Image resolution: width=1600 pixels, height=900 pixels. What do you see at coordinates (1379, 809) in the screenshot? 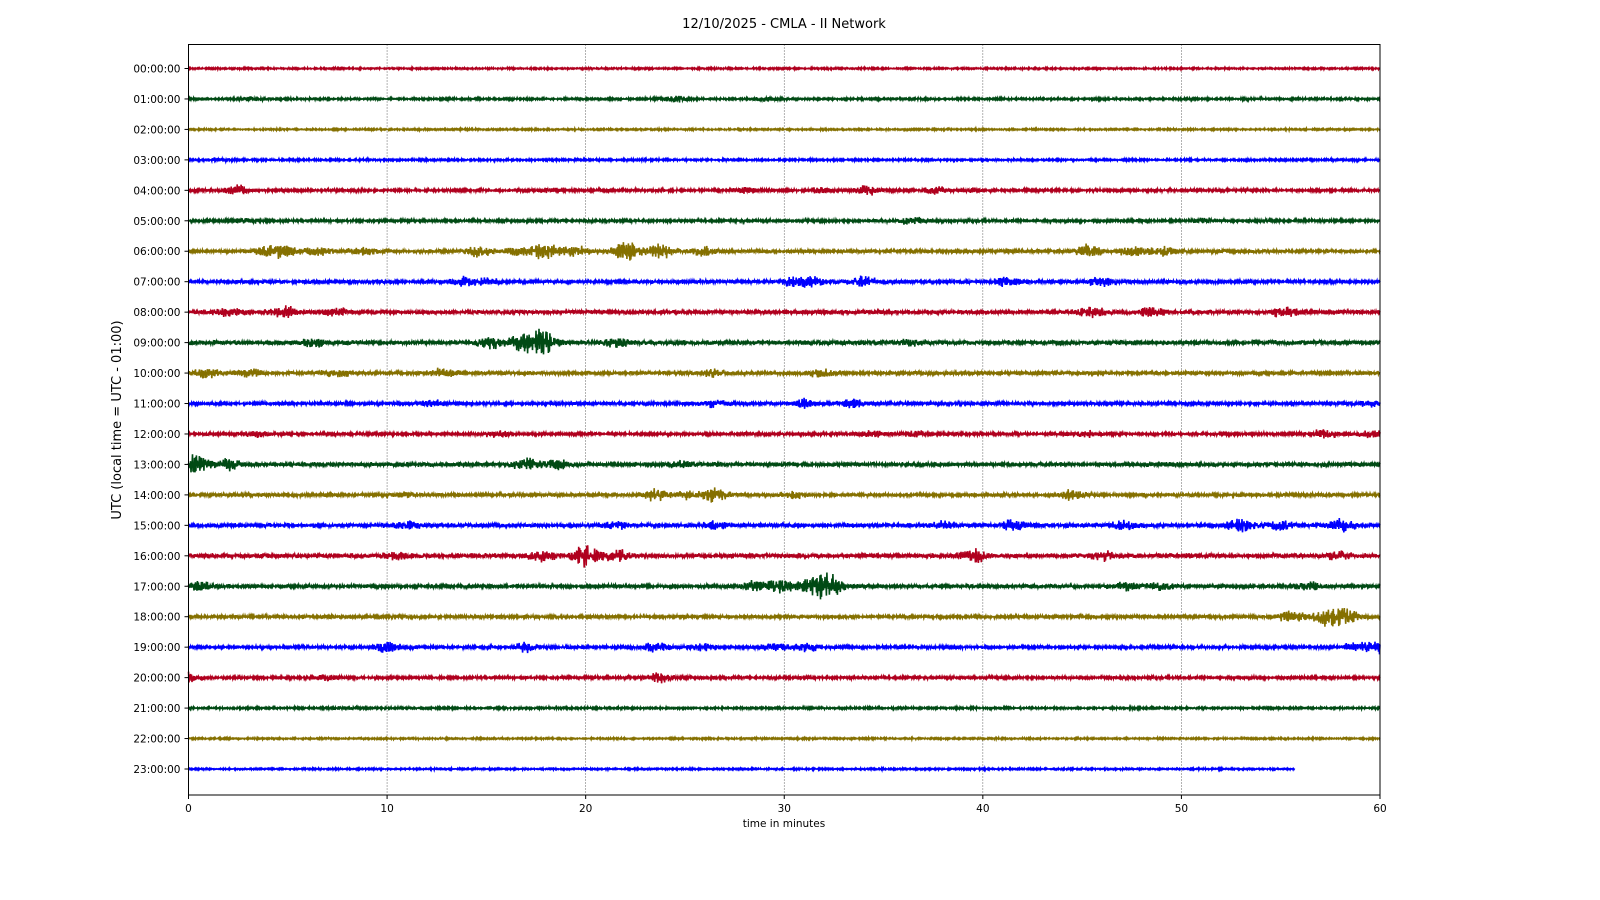
I see `x-tick-label: 60` at bounding box center [1379, 809].